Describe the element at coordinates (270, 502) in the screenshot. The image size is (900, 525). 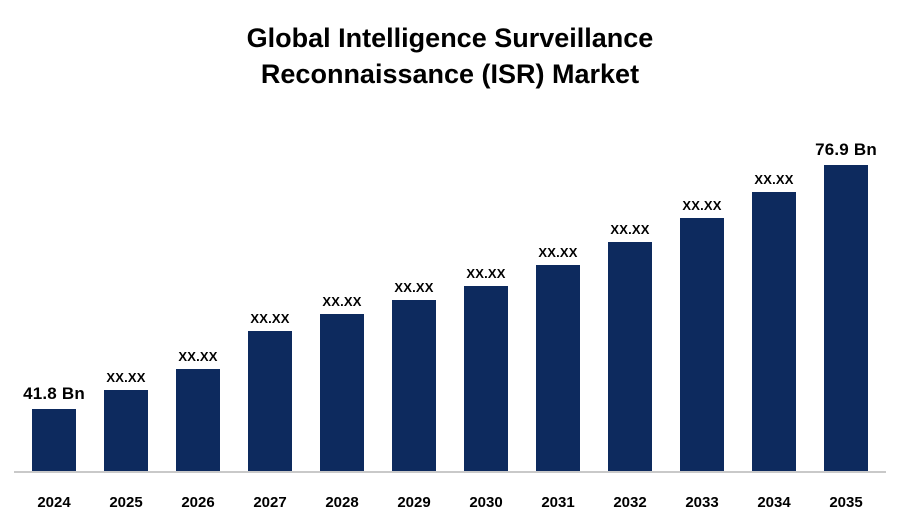
I see `x-tick-label: 2027` at that location.